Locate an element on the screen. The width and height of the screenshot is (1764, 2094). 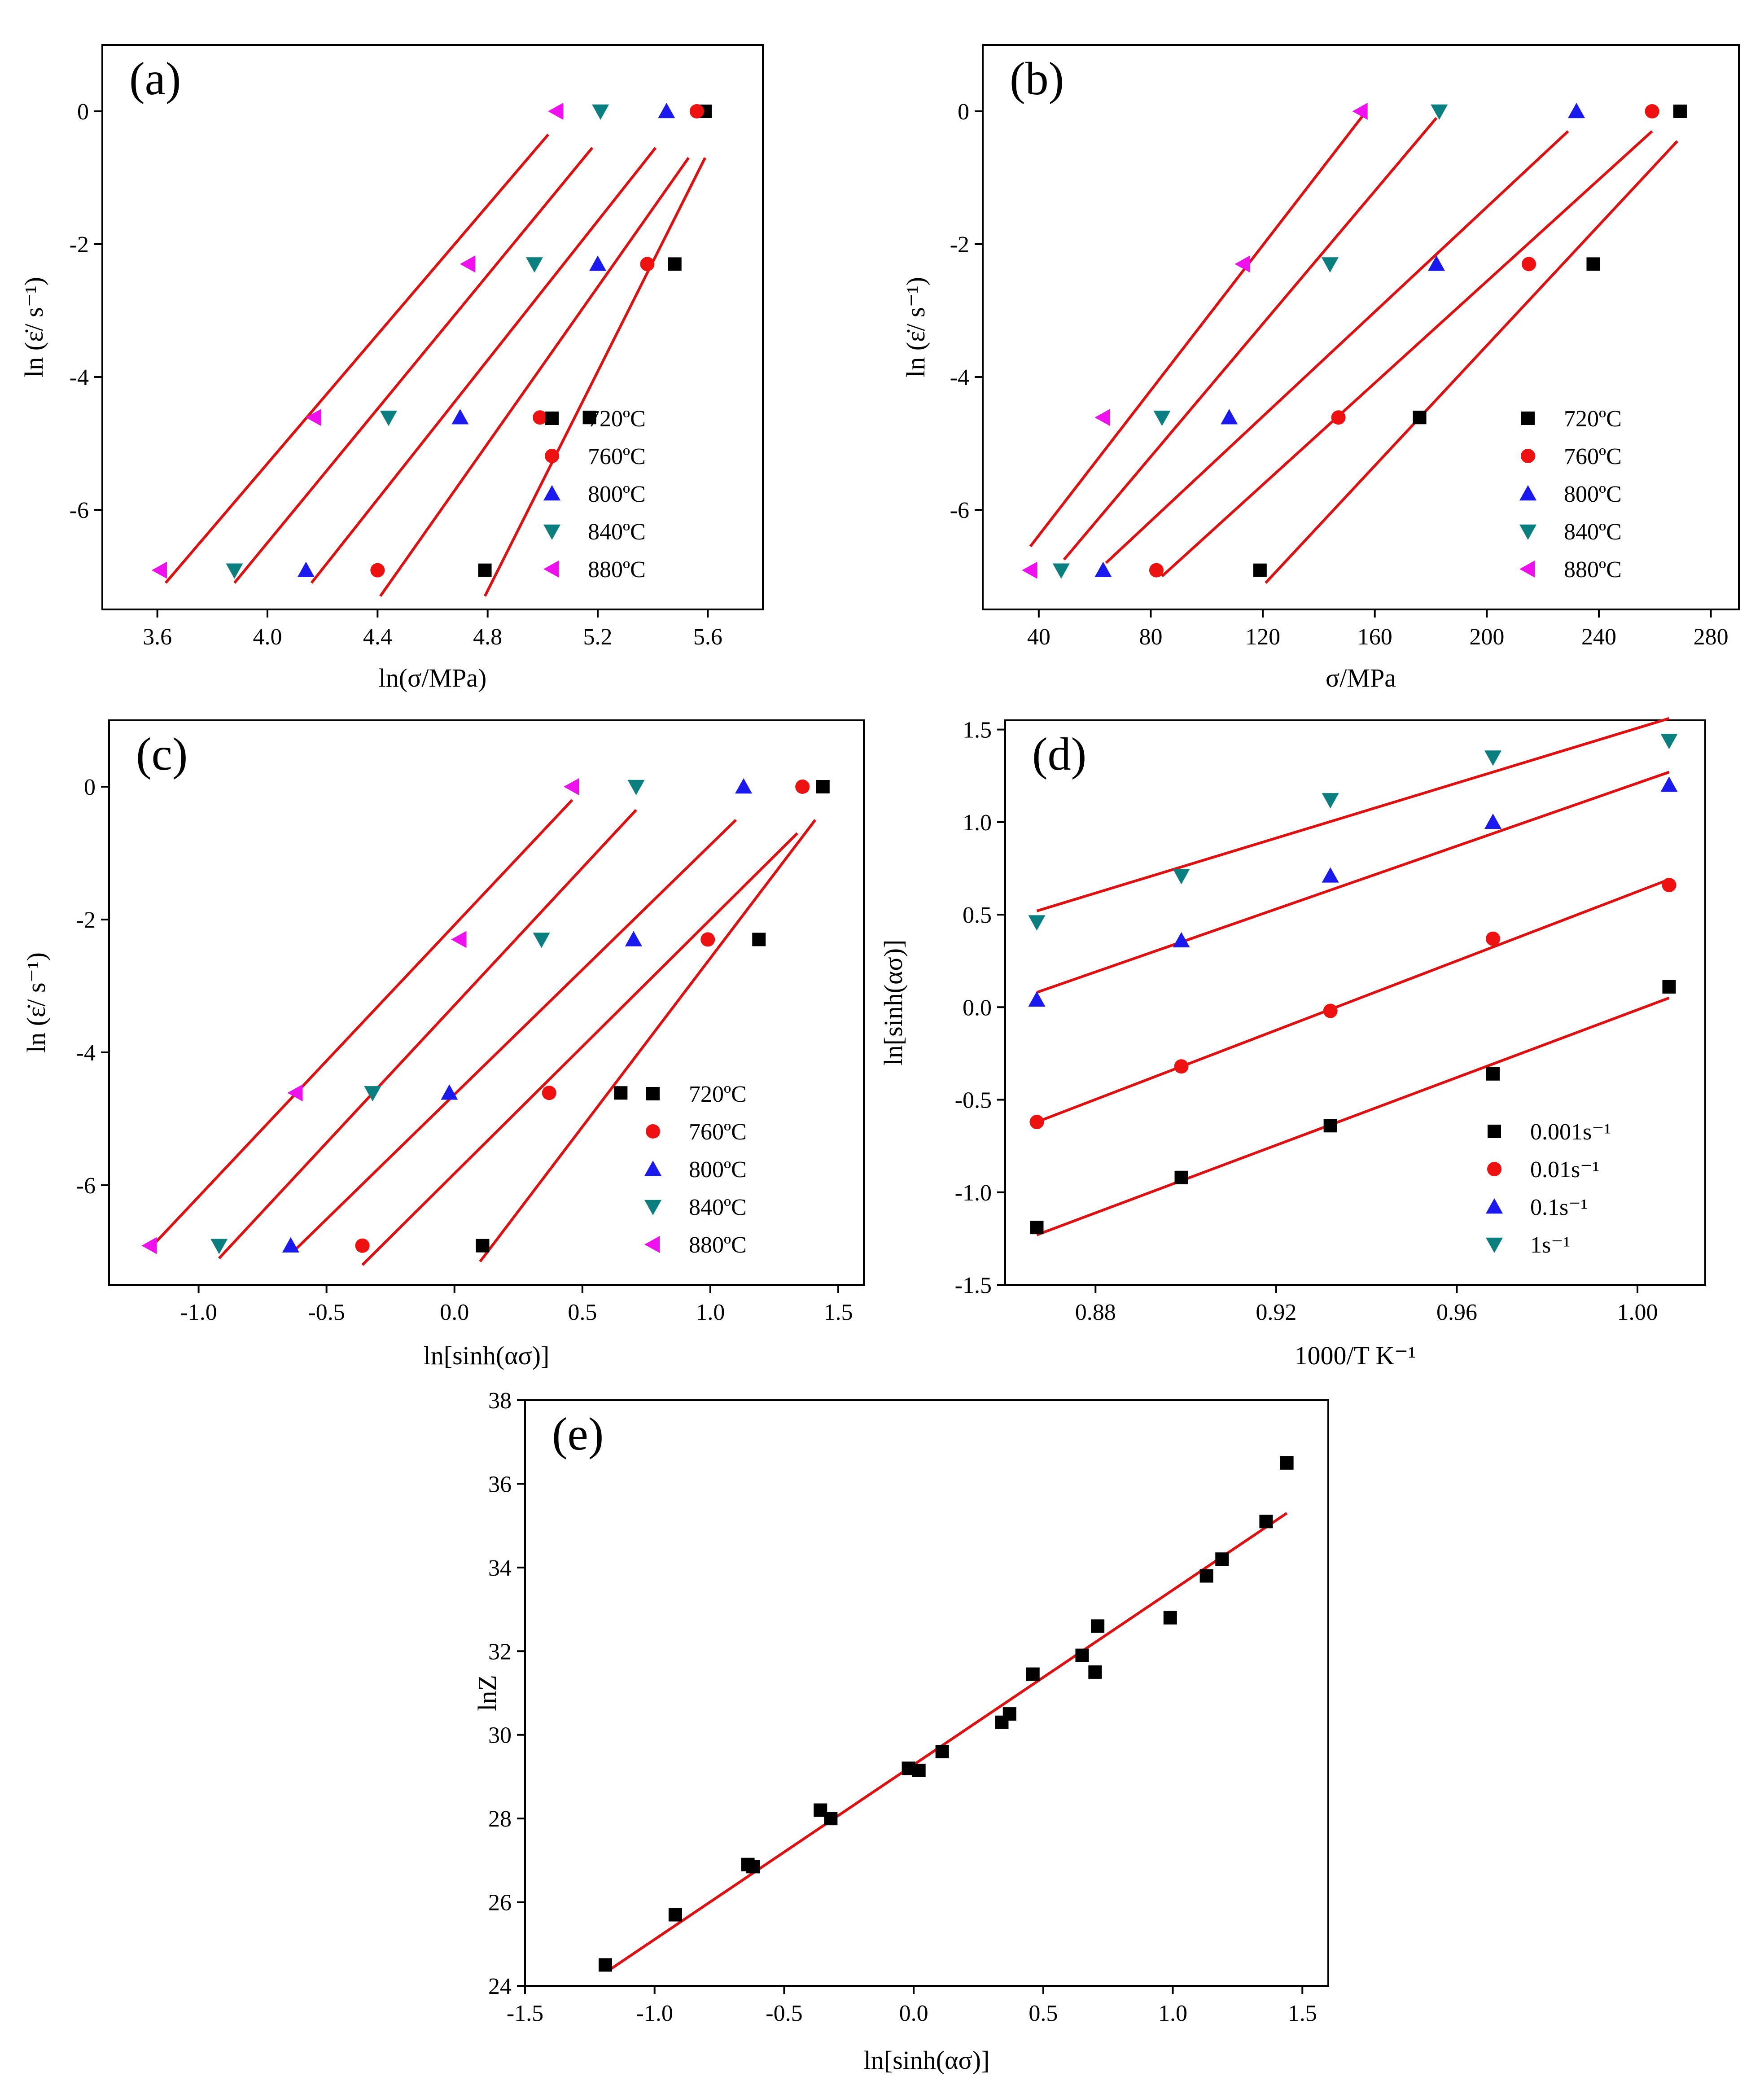
y-tick-label: -1.5 is located at coordinates (974, 1286).